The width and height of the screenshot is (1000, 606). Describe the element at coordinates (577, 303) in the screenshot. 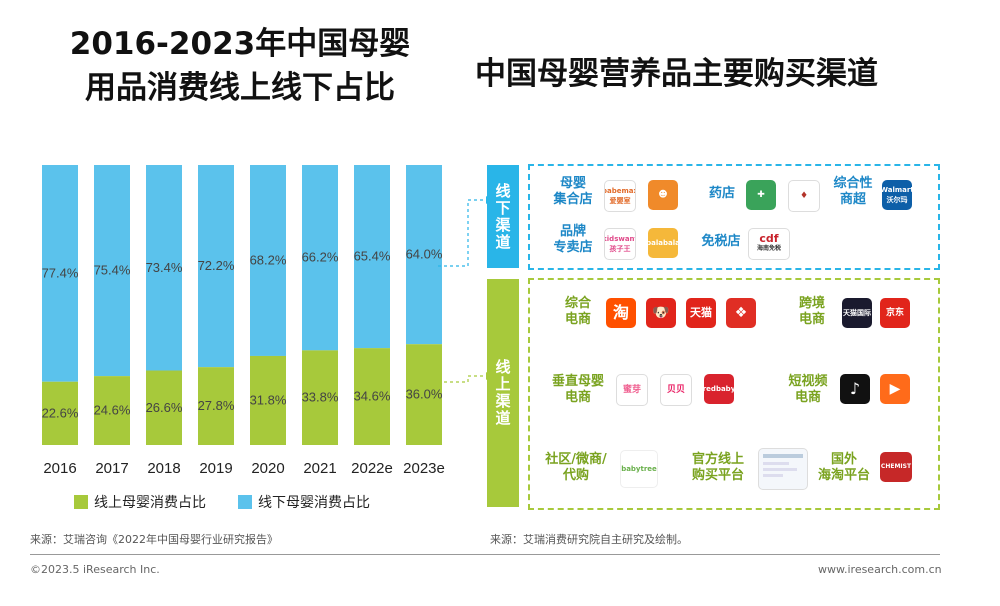

I see `cat-label: 综合` at that location.